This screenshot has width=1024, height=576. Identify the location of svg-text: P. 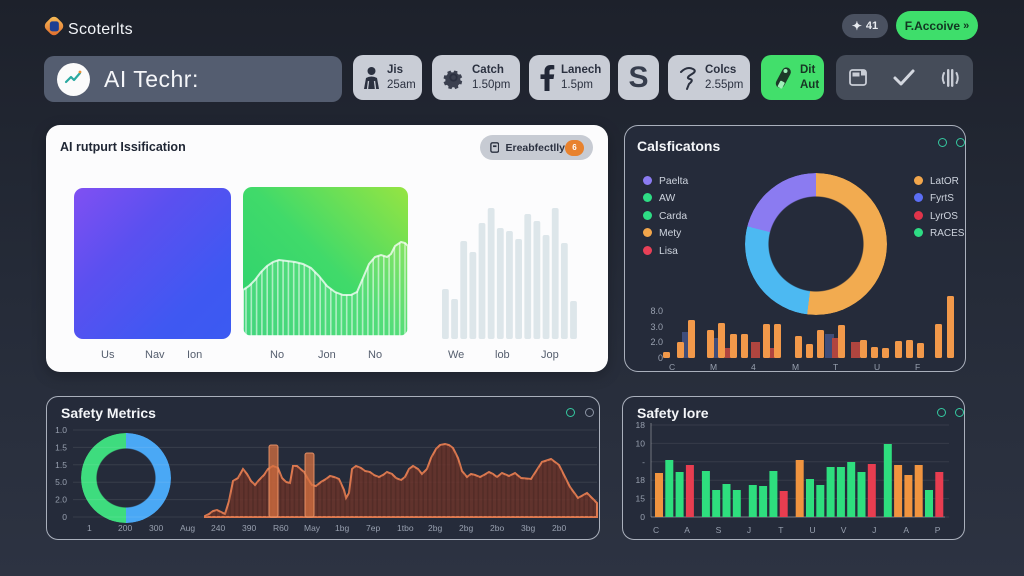
(938, 530).